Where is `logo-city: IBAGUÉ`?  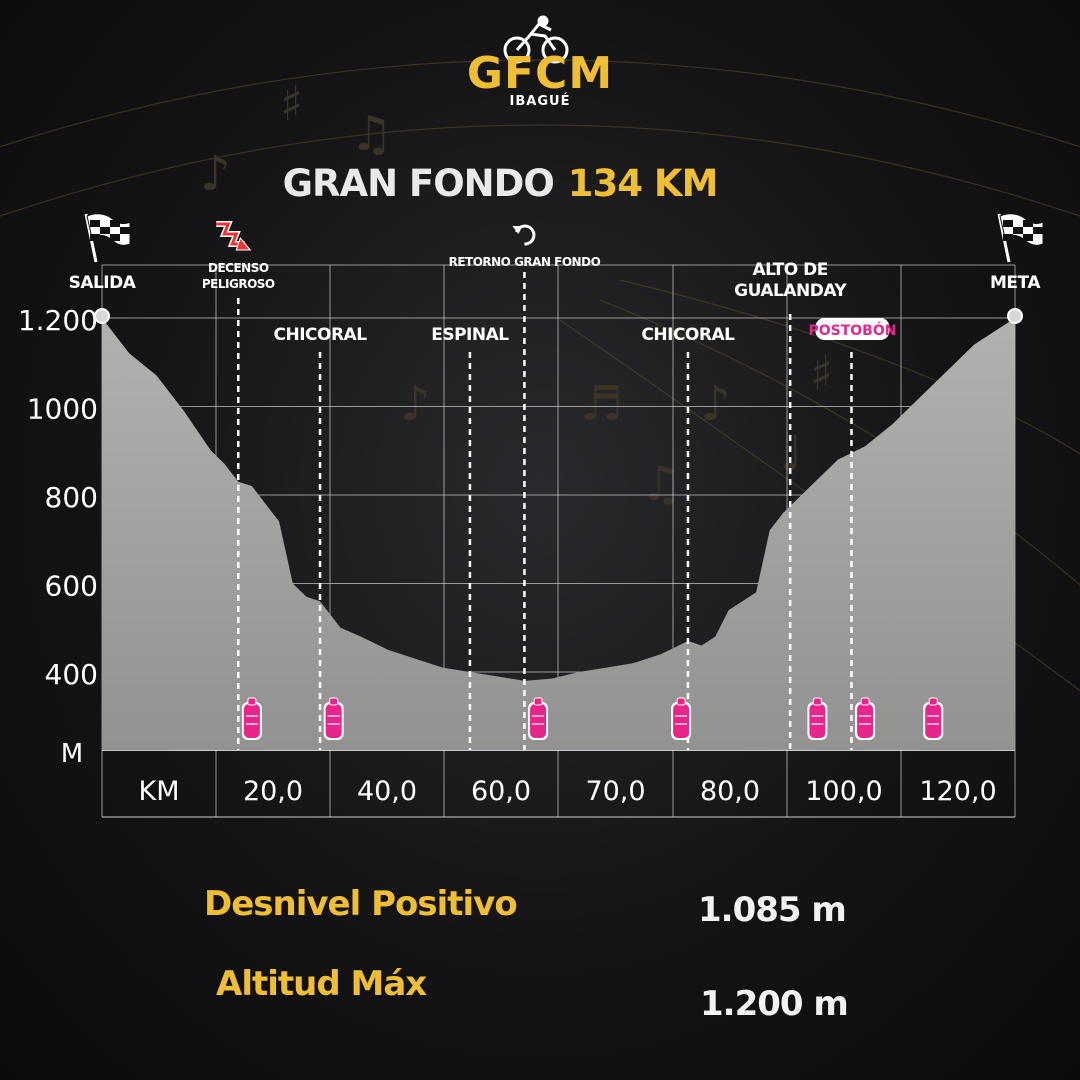
logo-city: IBAGUÉ is located at coordinates (540, 101).